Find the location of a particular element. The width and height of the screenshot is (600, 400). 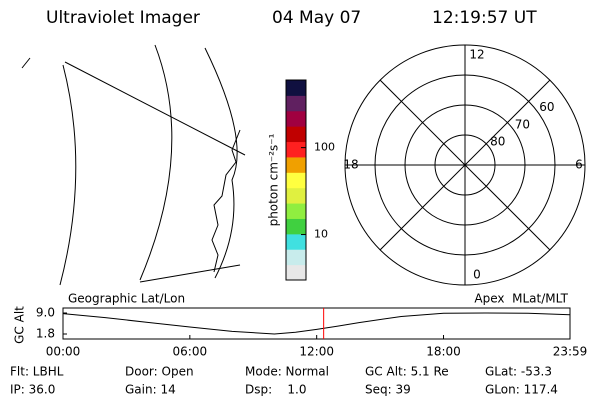

date: 04 May 07 is located at coordinates (316, 18).